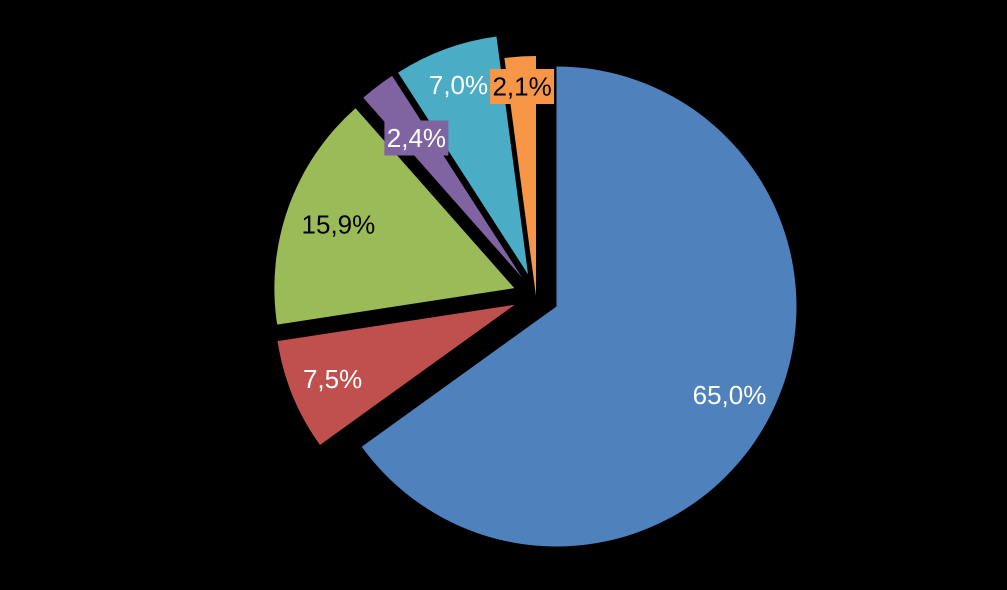 This screenshot has height=590, width=1007. What do you see at coordinates (332, 379) in the screenshot?
I see `slice-label-2: 7,5%` at bounding box center [332, 379].